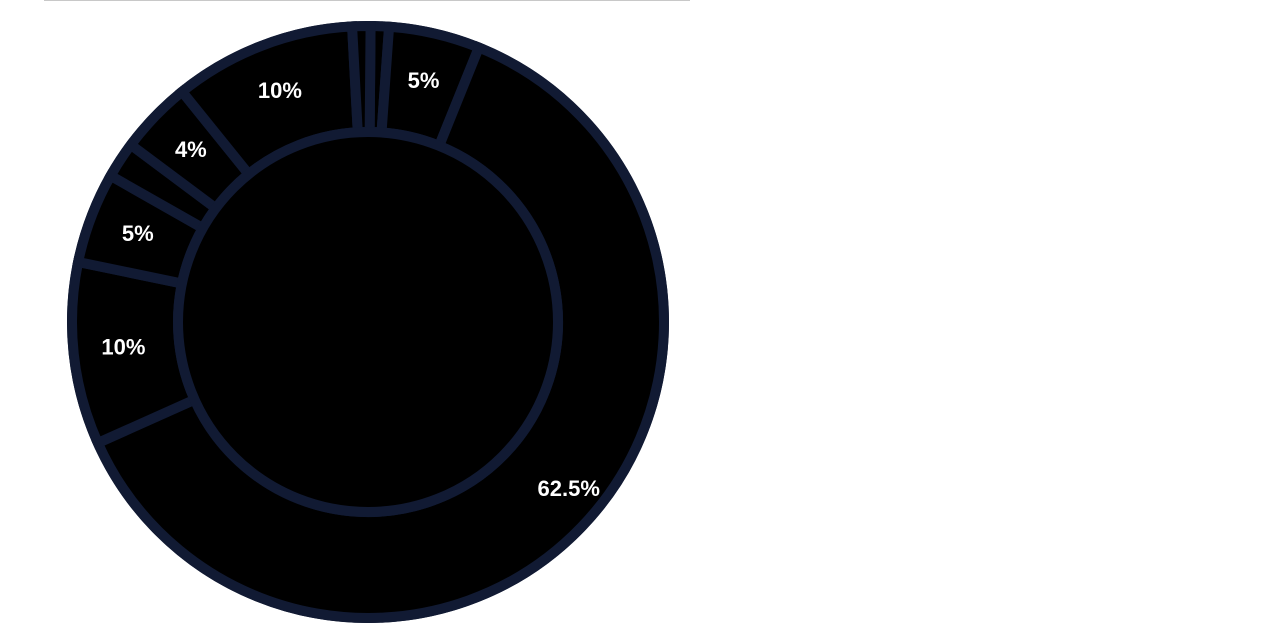  What do you see at coordinates (569, 488) in the screenshot?
I see `slice-label-3: 62.5%` at bounding box center [569, 488].